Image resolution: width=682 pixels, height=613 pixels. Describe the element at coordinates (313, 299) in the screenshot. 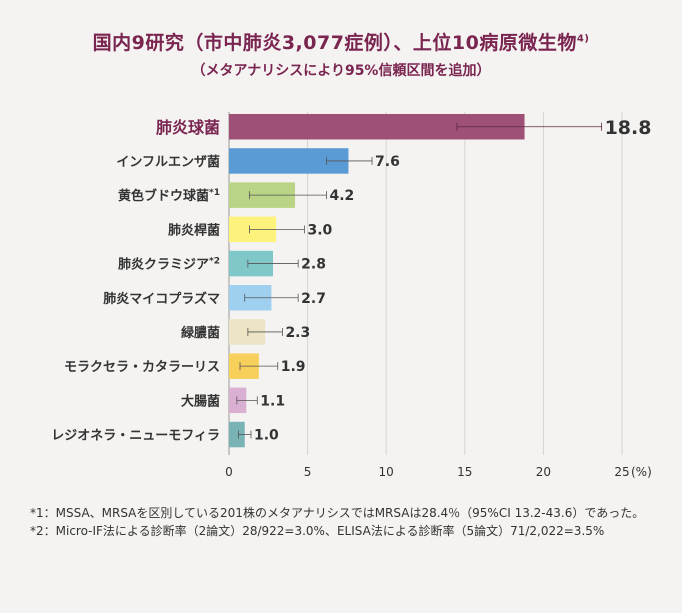

I see `value-label: 2.7` at that location.